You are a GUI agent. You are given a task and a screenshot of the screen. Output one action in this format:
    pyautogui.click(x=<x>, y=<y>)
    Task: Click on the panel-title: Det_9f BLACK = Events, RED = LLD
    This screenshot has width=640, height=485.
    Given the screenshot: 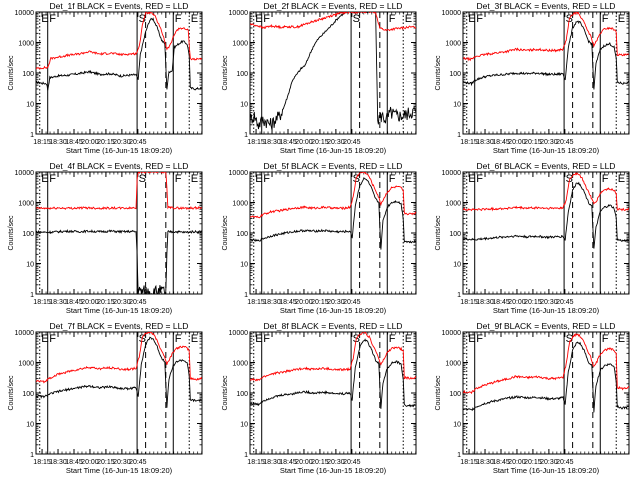 What is the action you would take?
    pyautogui.click(x=546, y=326)
    